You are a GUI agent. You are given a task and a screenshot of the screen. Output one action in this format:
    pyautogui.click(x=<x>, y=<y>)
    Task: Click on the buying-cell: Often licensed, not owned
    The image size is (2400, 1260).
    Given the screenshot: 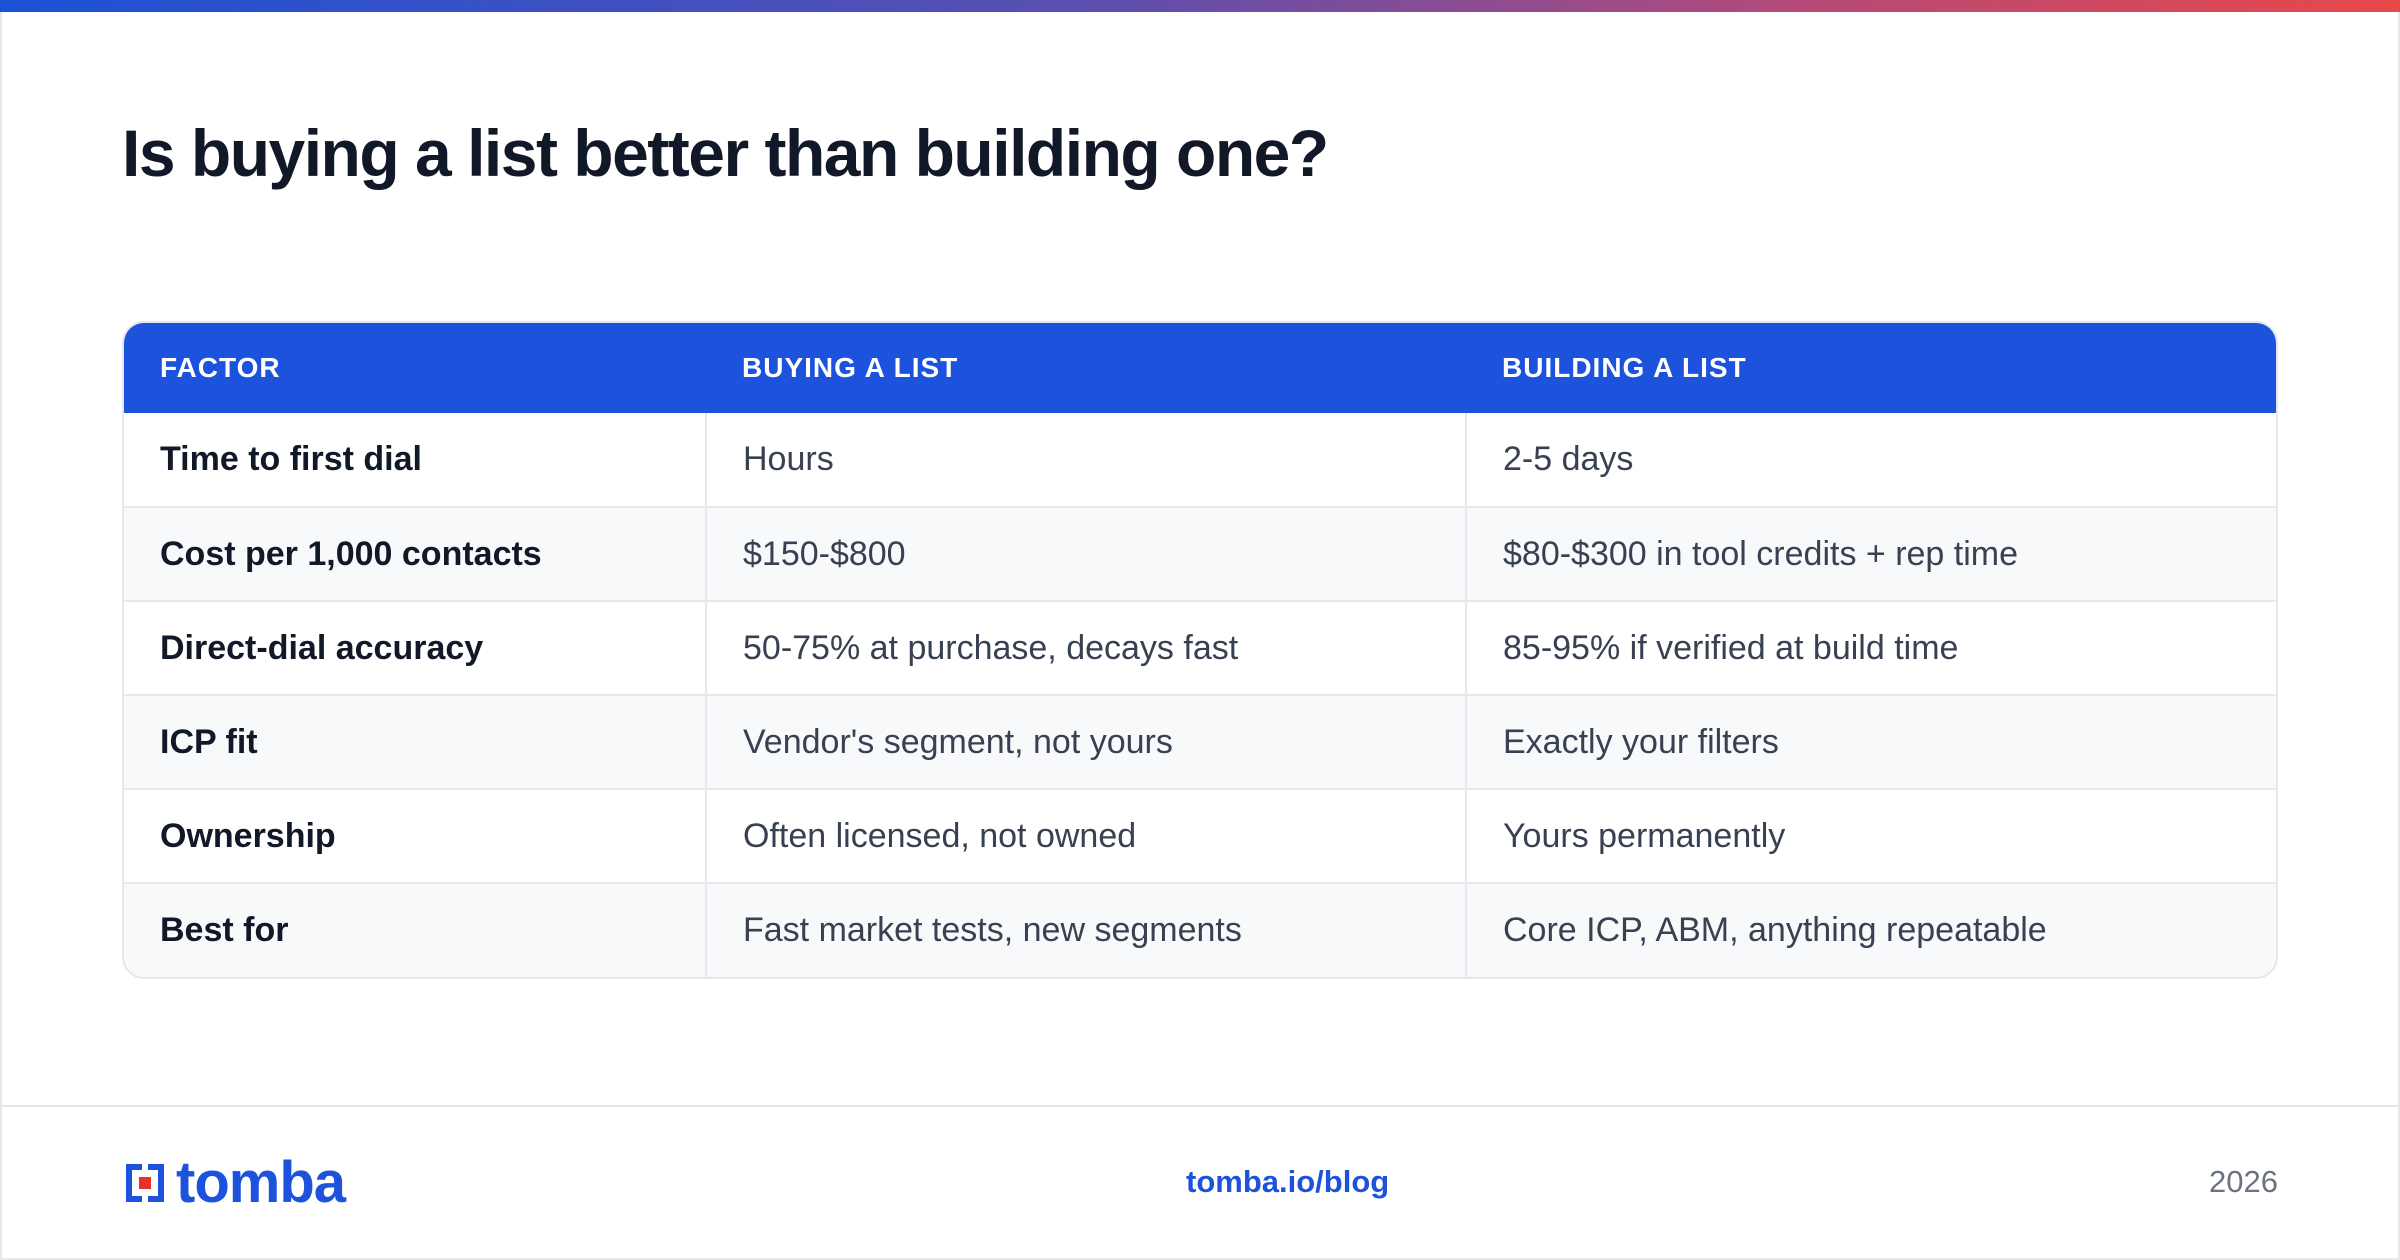 What is the action you would take?
    pyautogui.click(x=1085, y=835)
    